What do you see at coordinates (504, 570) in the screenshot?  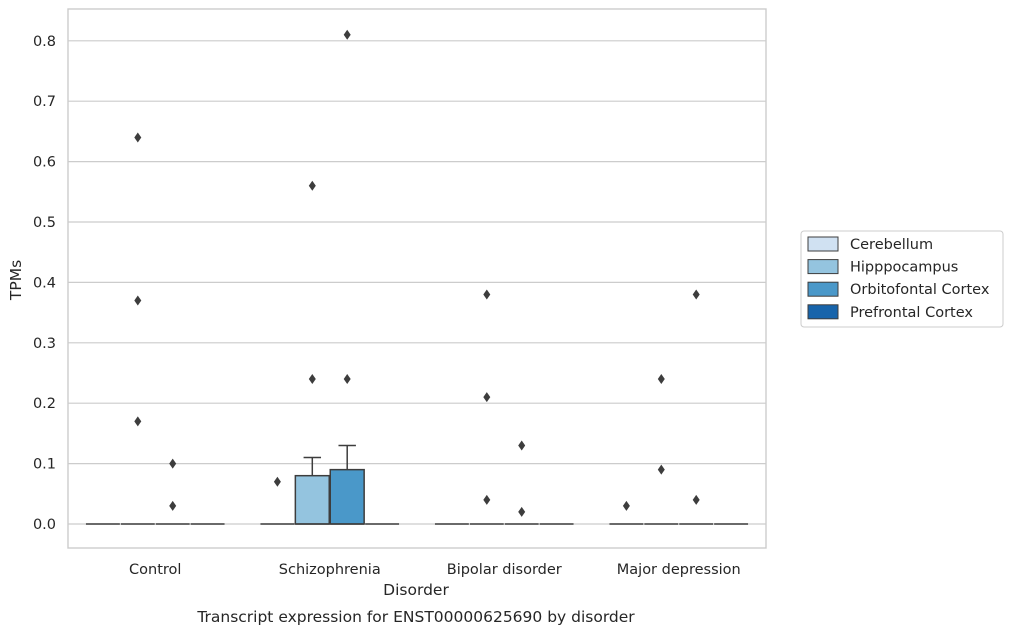 I see `x-tick-label: Bipolar disorder` at bounding box center [504, 570].